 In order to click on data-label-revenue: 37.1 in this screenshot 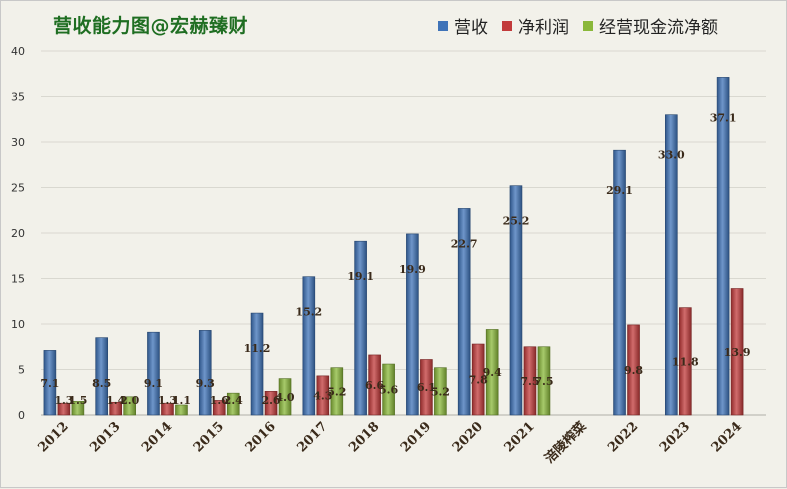, I will do `click(723, 117)`.